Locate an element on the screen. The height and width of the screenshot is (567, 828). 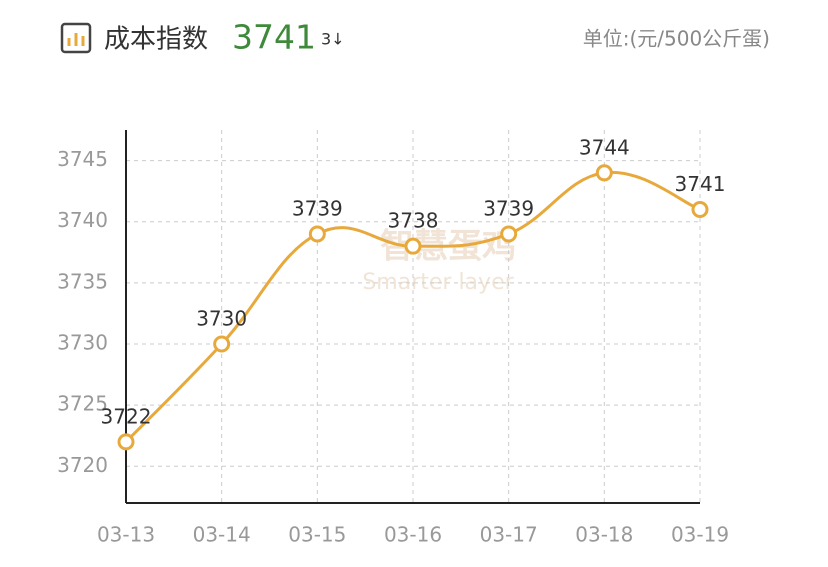
x-tick-label: 03-18 is located at coordinates (604, 535).